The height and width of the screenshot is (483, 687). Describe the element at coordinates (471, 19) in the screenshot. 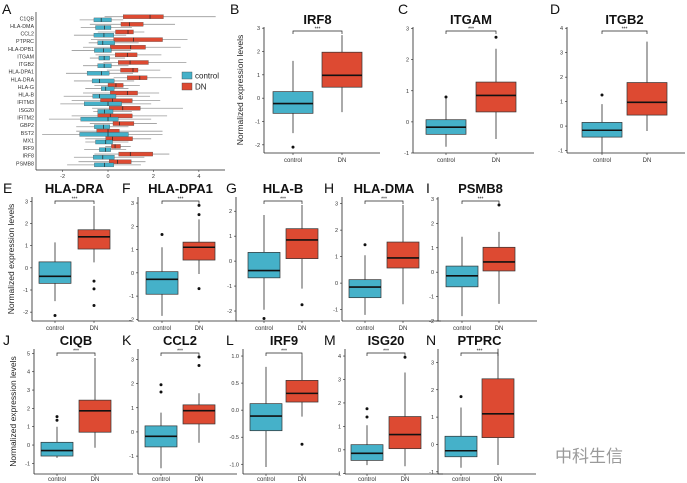

I see `panel-title: ITGAM` at that location.